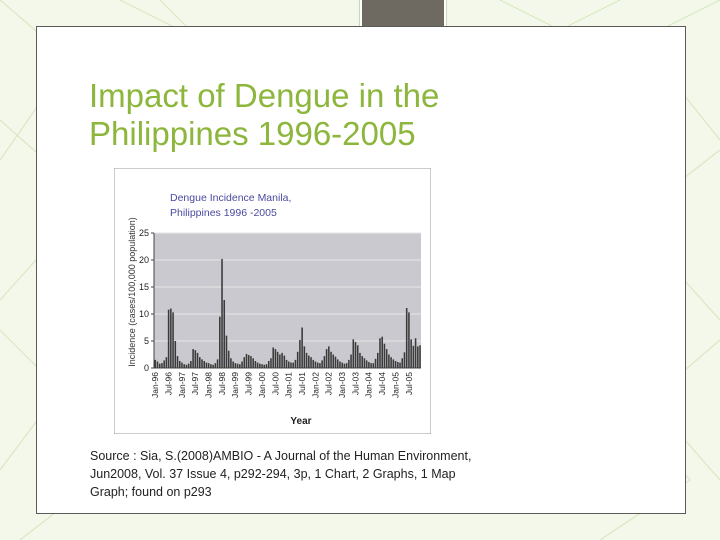 This screenshot has width=720, height=540. I want to click on y-tick-label: 10, so click(144, 314).